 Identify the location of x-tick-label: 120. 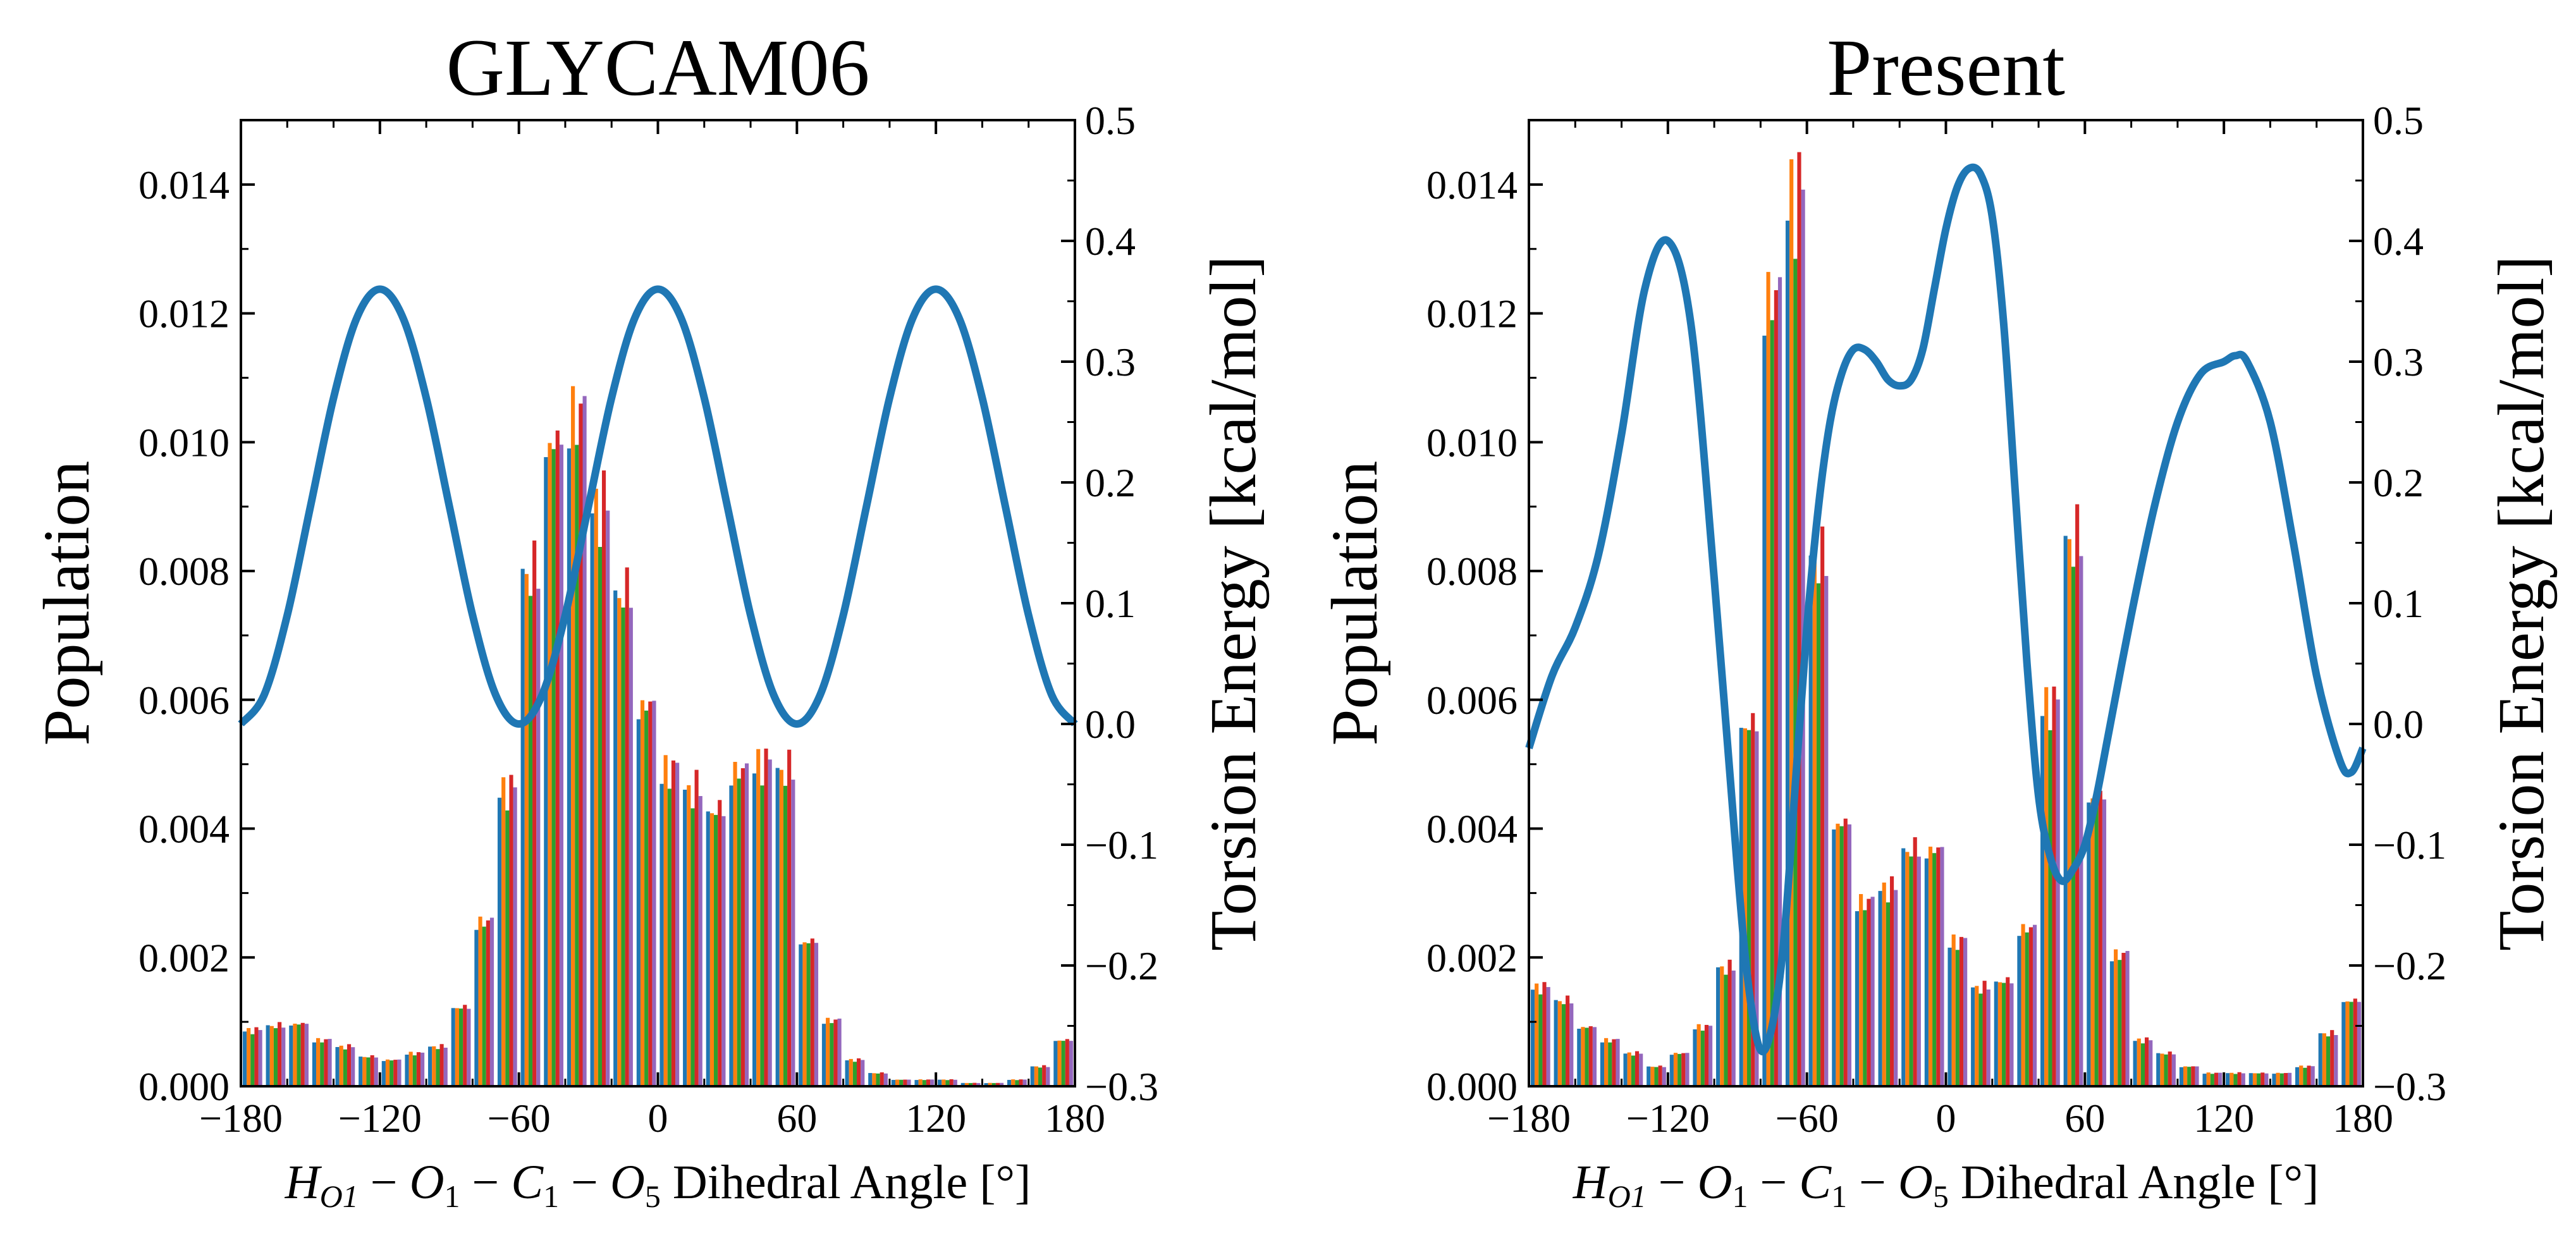
(2223, 1118).